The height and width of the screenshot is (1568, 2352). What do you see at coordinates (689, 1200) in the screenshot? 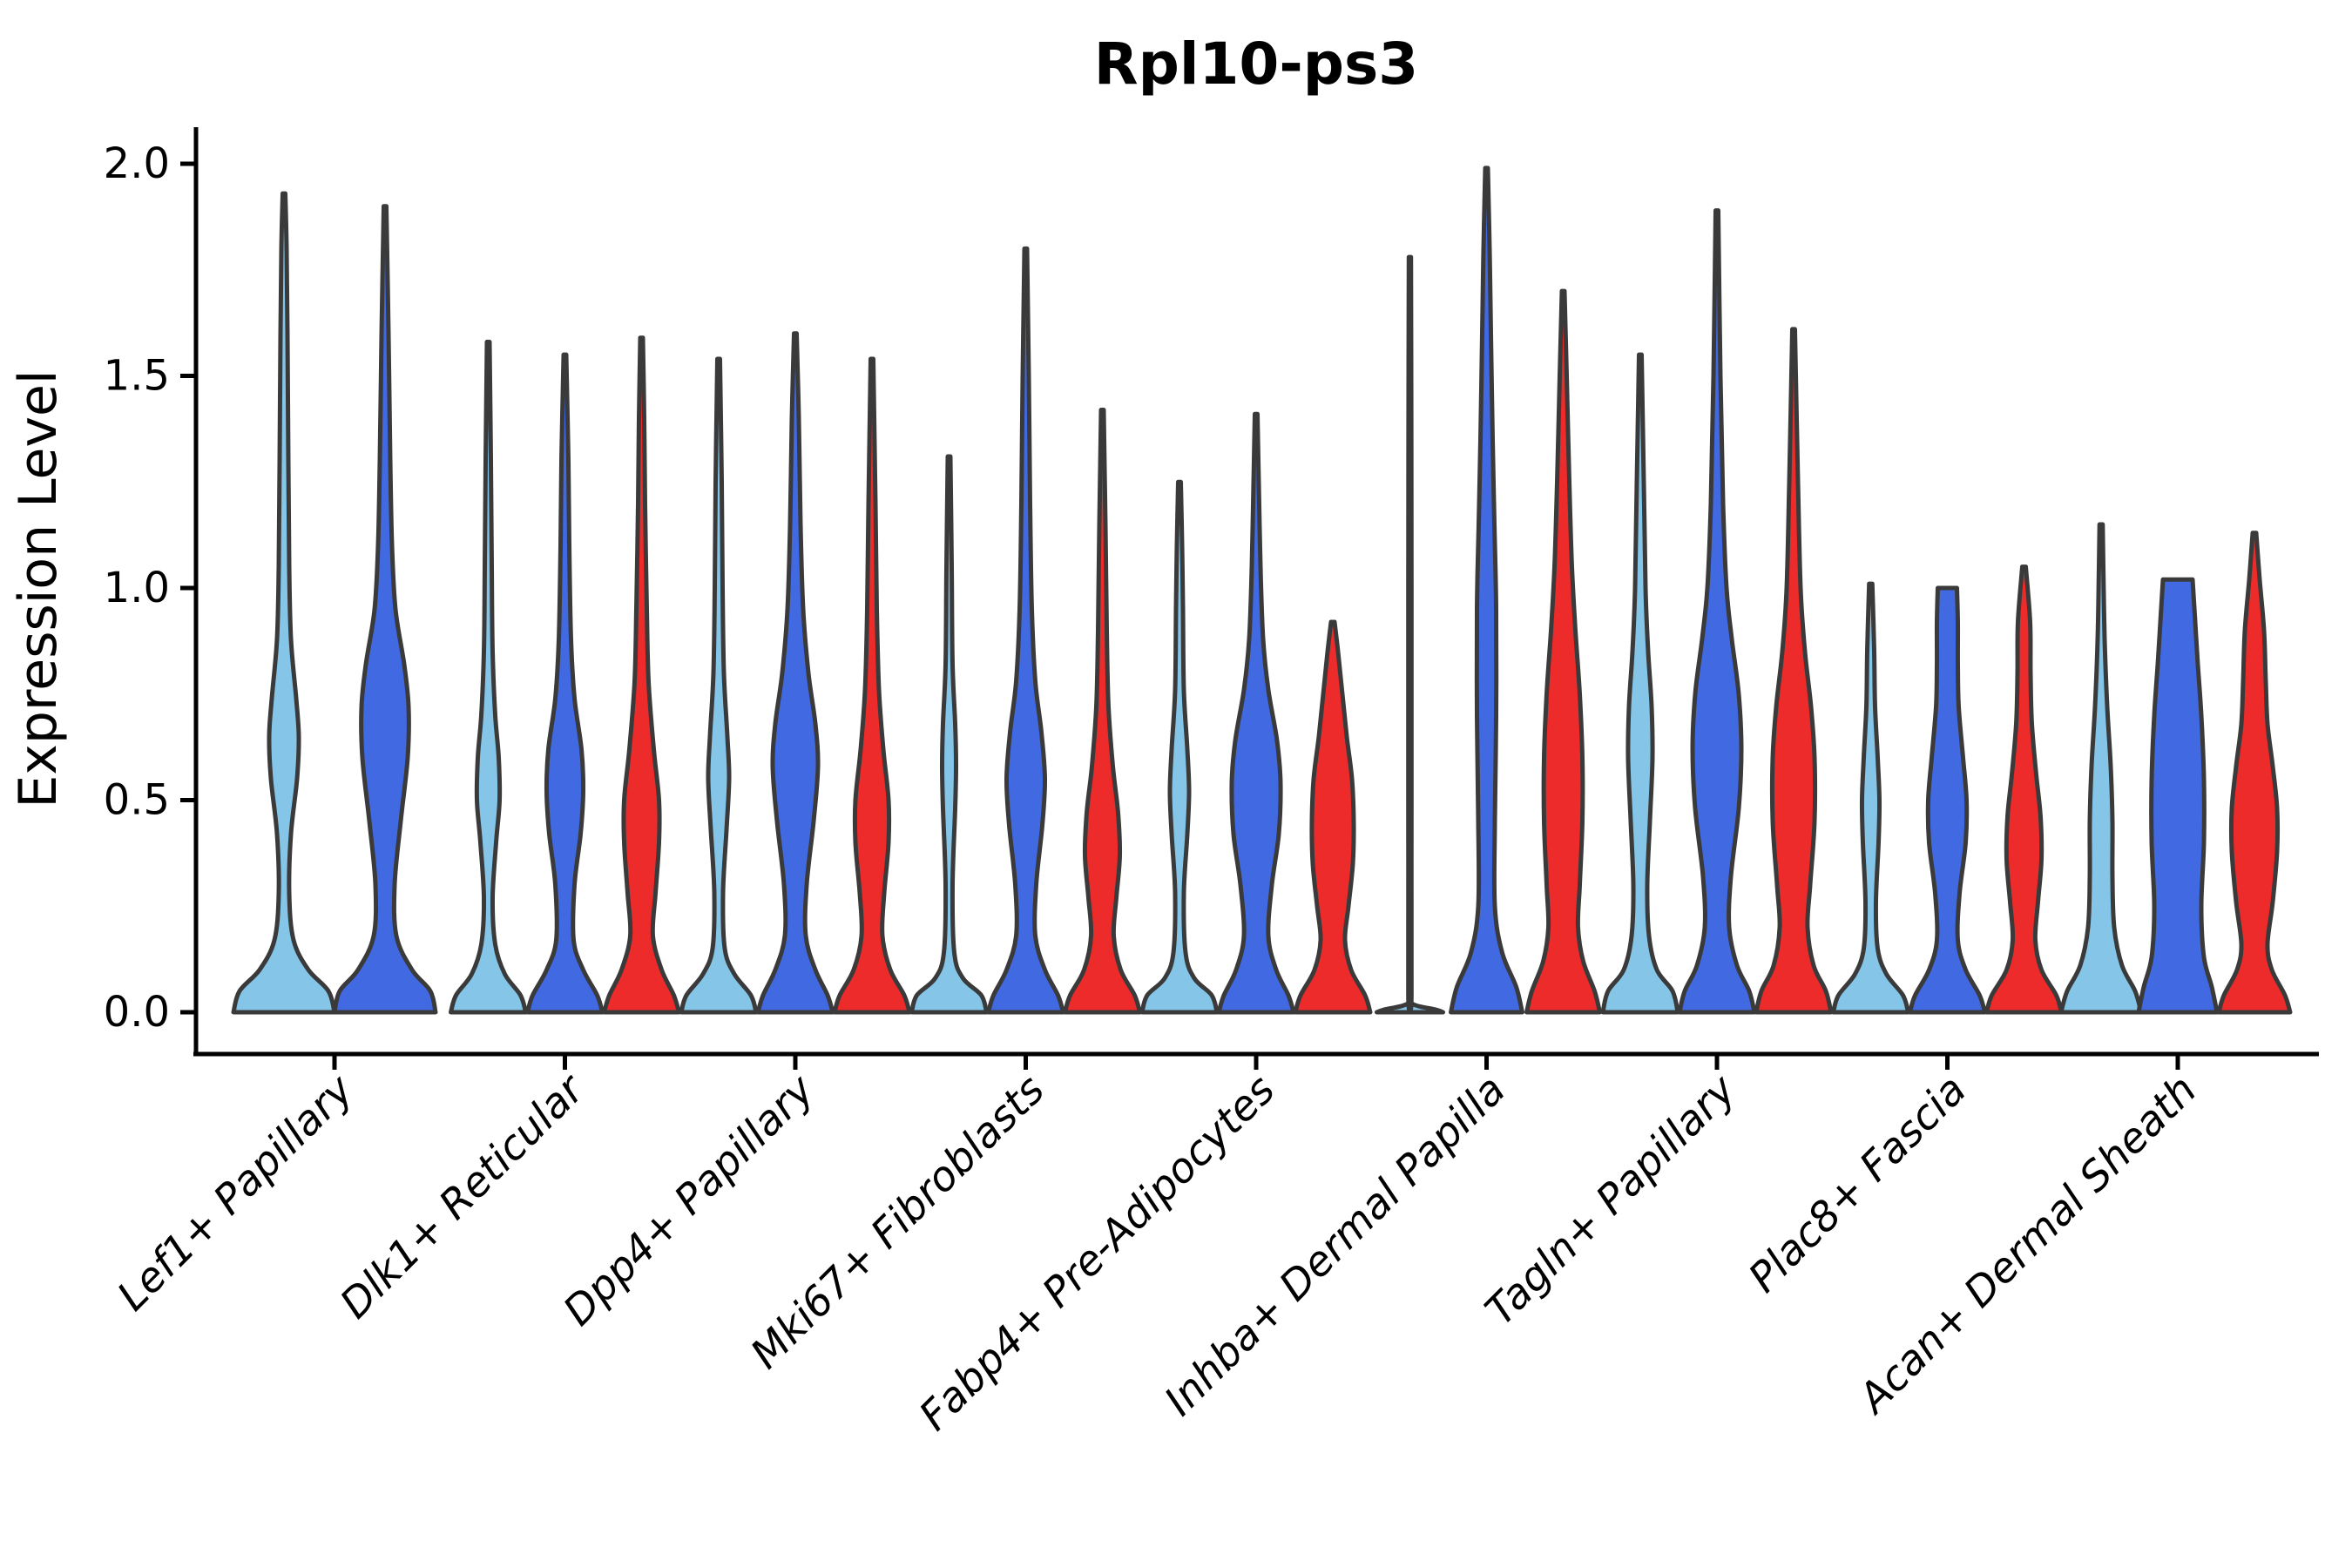
I see `x-tick-label: Dpp4+ Papillary` at bounding box center [689, 1200].